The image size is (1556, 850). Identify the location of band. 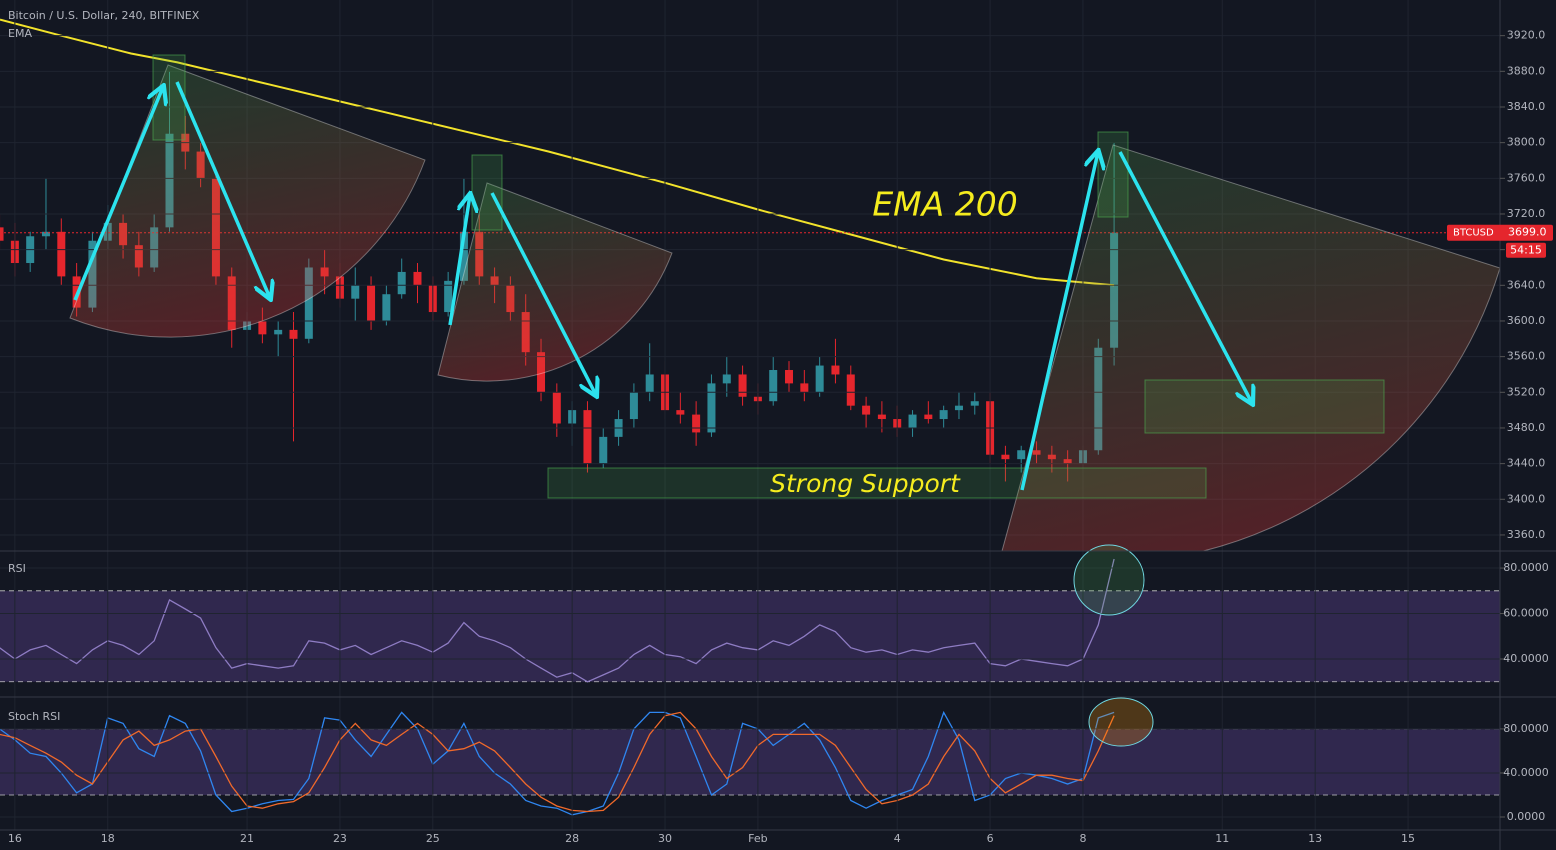
(750, 636).